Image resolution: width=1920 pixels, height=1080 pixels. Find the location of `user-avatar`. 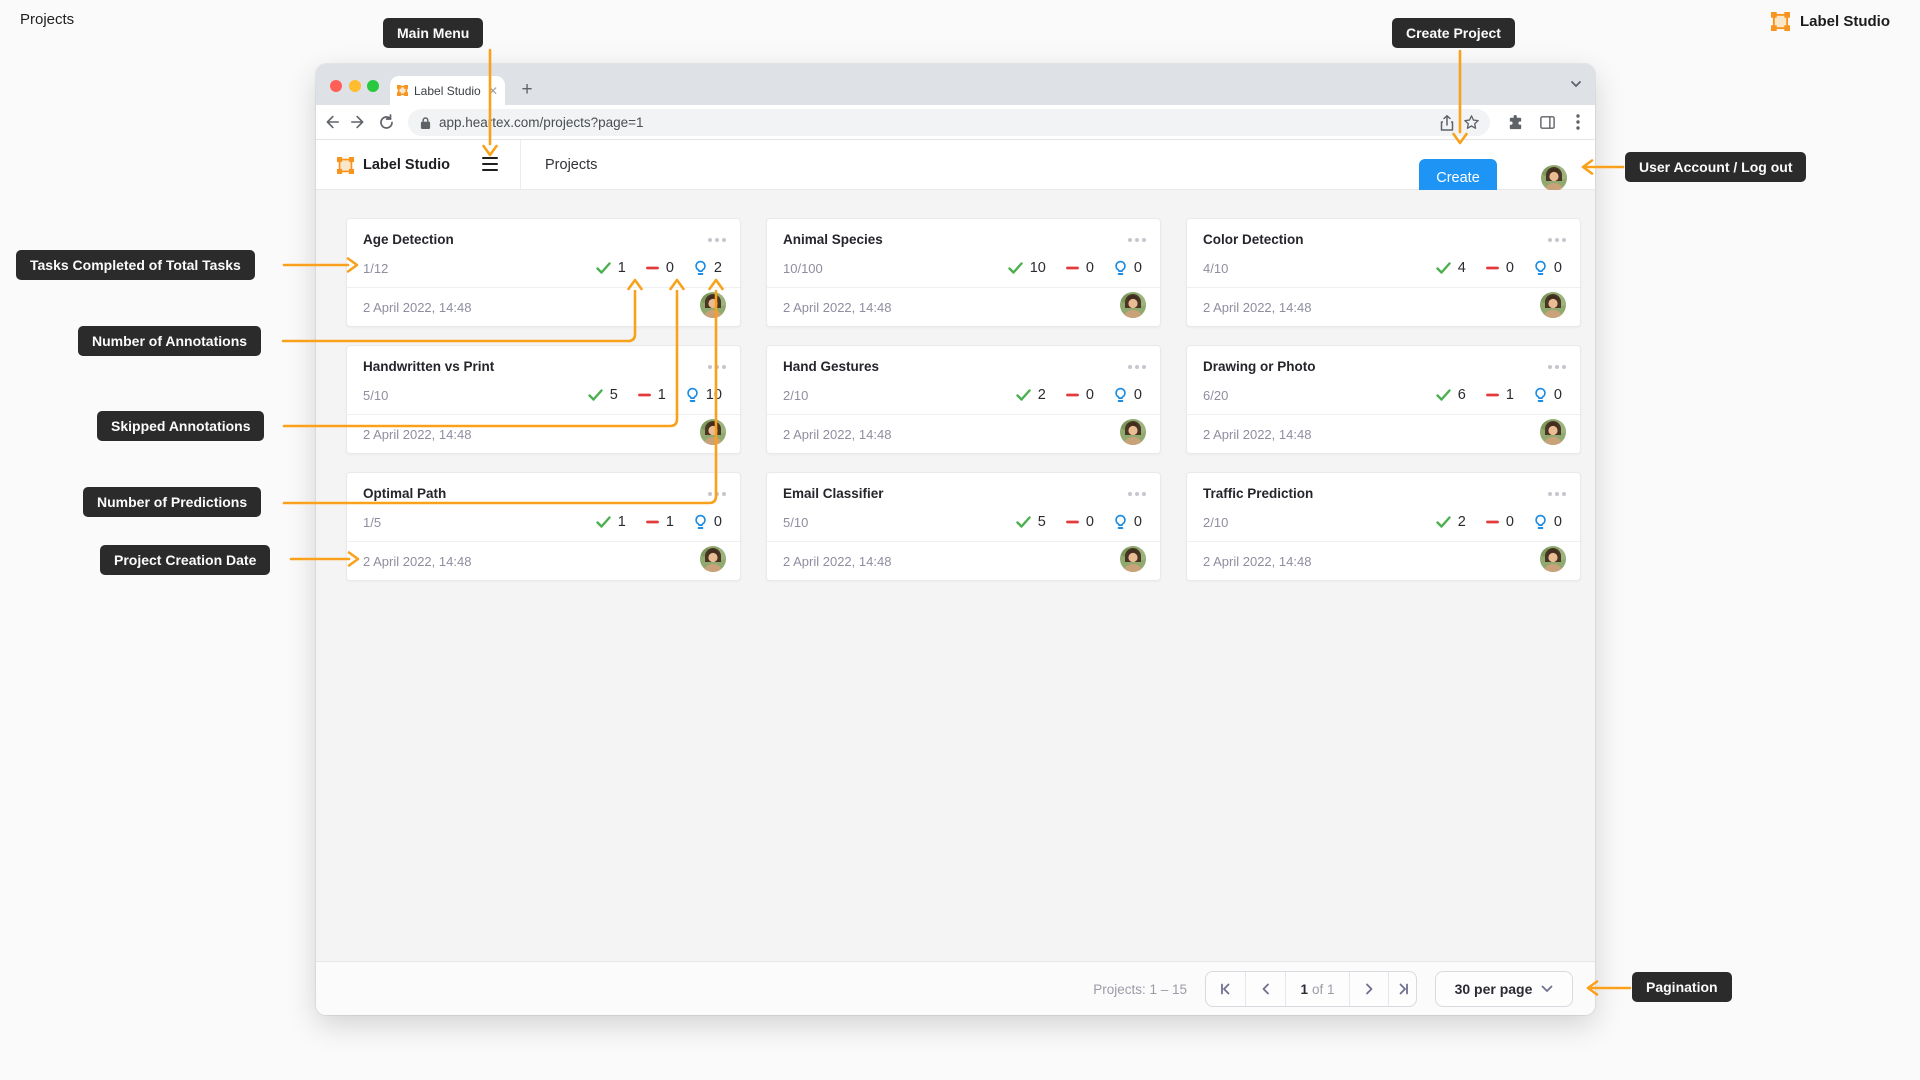

user-avatar is located at coordinates (1554, 180).